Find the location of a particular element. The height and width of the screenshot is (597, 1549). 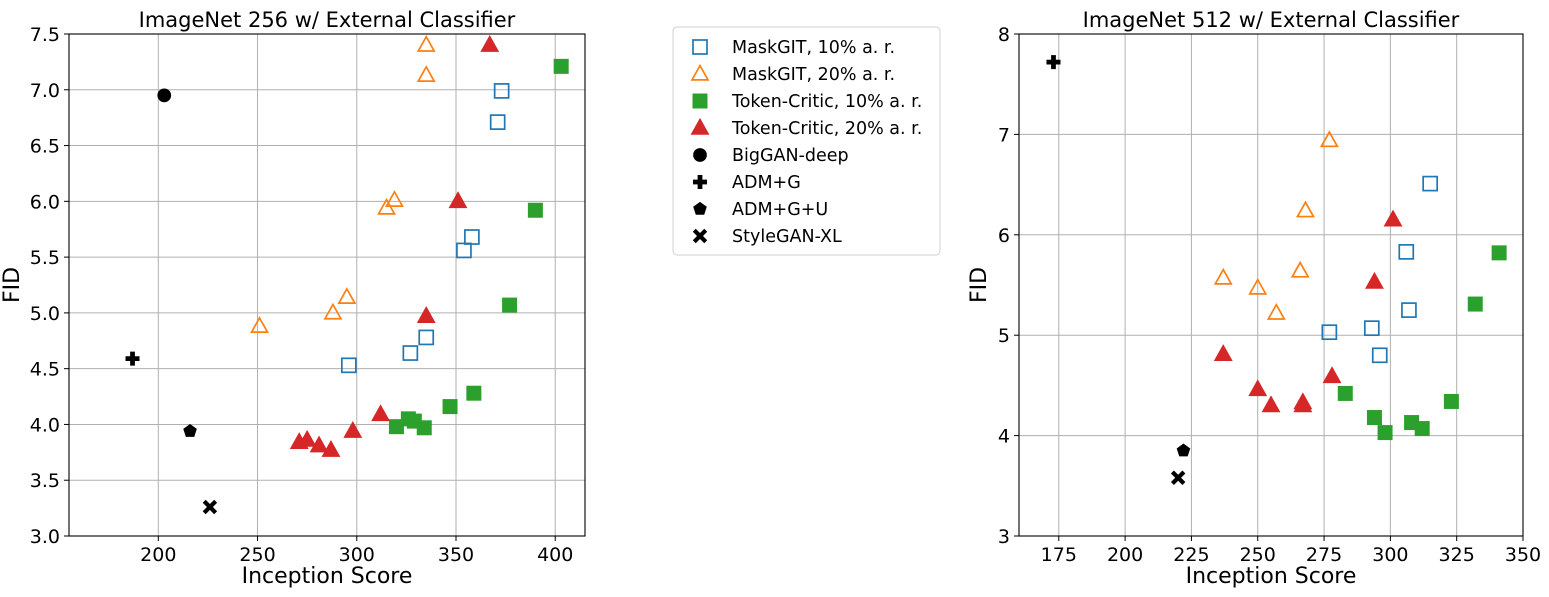

chart-title: ImageNet 256 w/ External Classifier is located at coordinates (327, 20).